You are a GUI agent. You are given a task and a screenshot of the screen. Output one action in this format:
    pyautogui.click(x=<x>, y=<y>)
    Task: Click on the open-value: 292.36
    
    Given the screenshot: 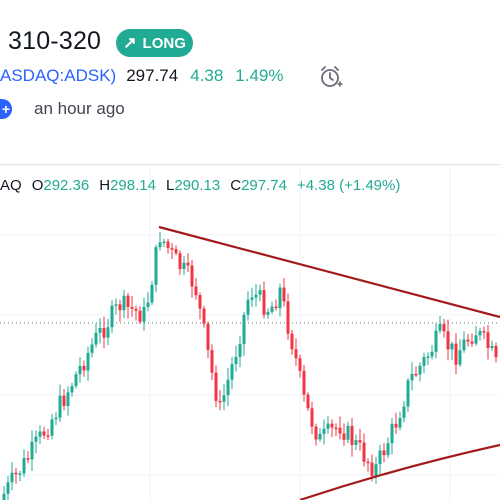 What is the action you would take?
    pyautogui.click(x=66, y=185)
    